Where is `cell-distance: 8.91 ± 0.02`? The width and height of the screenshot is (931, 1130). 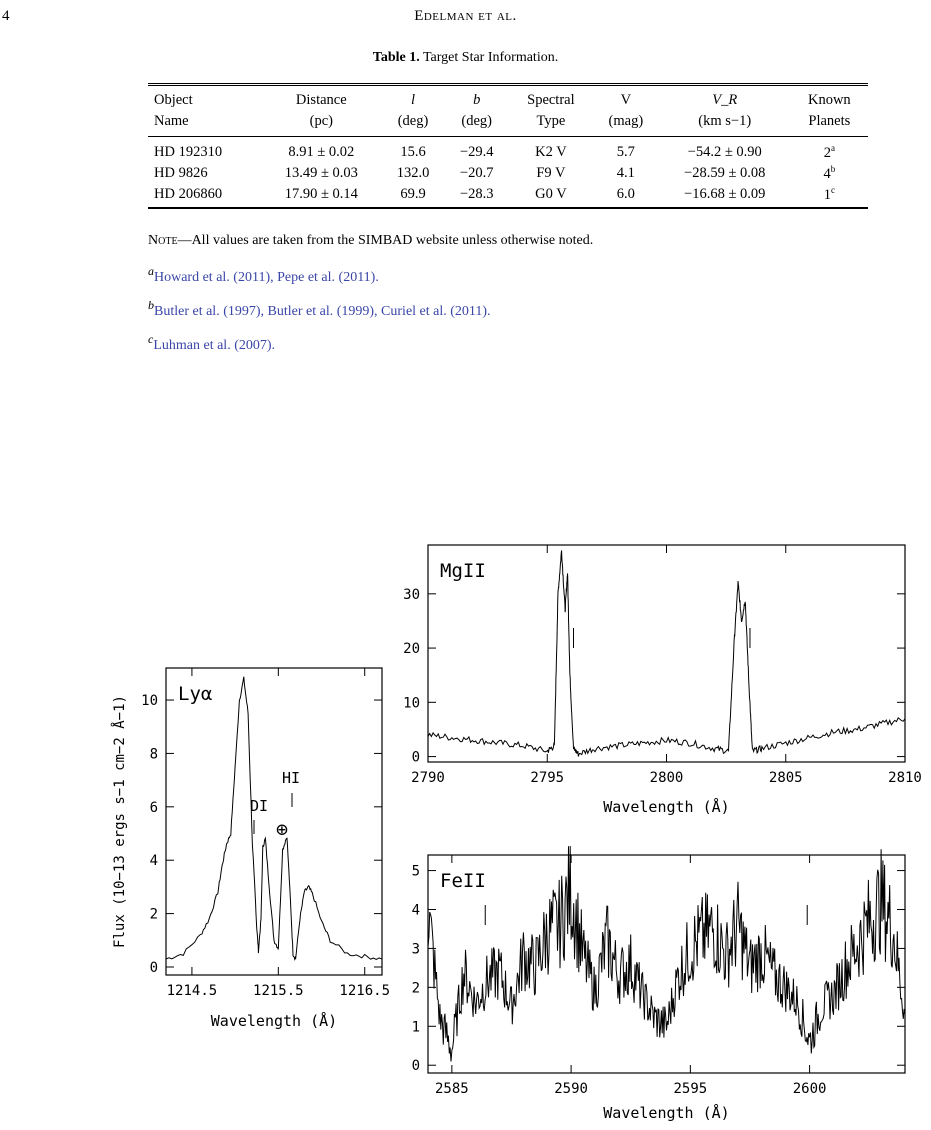
cell-distance: 8.91 ± 0.02 is located at coordinates (321, 151).